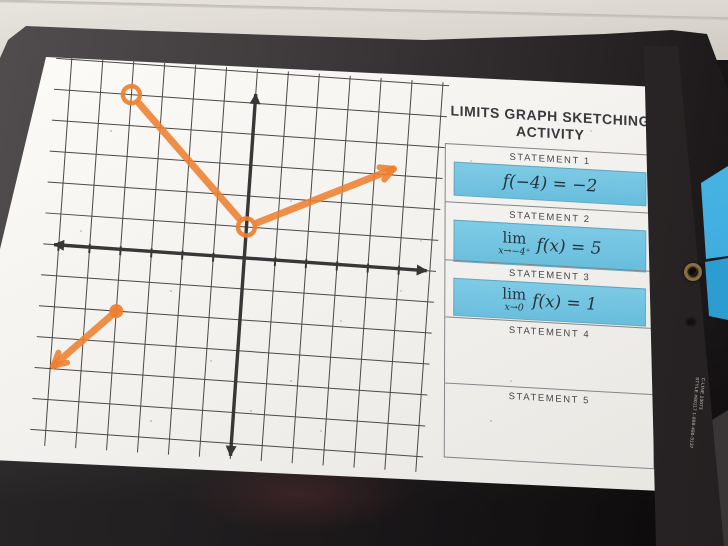 The width and height of the screenshot is (728, 546). I want to click on page-title: LIMITS GRAPH SKETCHING ACTIVITY, so click(550, 124).